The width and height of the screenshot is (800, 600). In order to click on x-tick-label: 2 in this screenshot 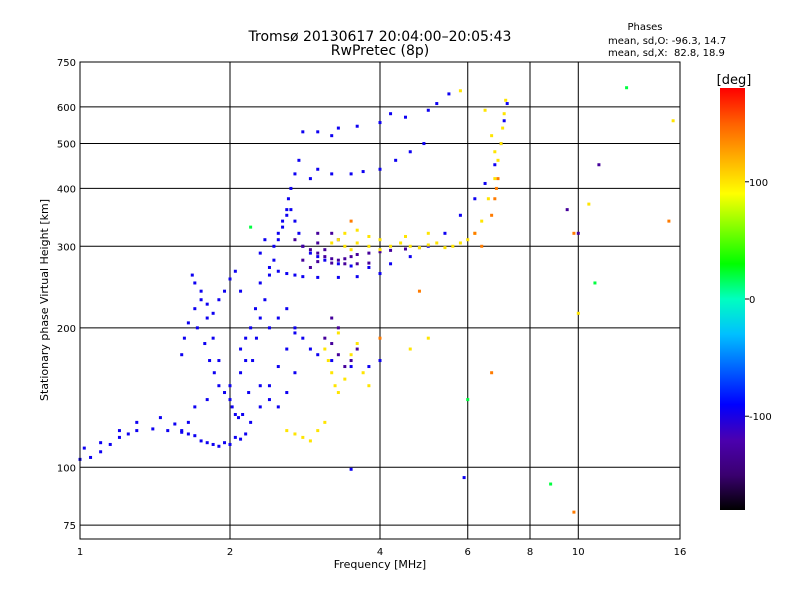, I will do `click(230, 552)`.